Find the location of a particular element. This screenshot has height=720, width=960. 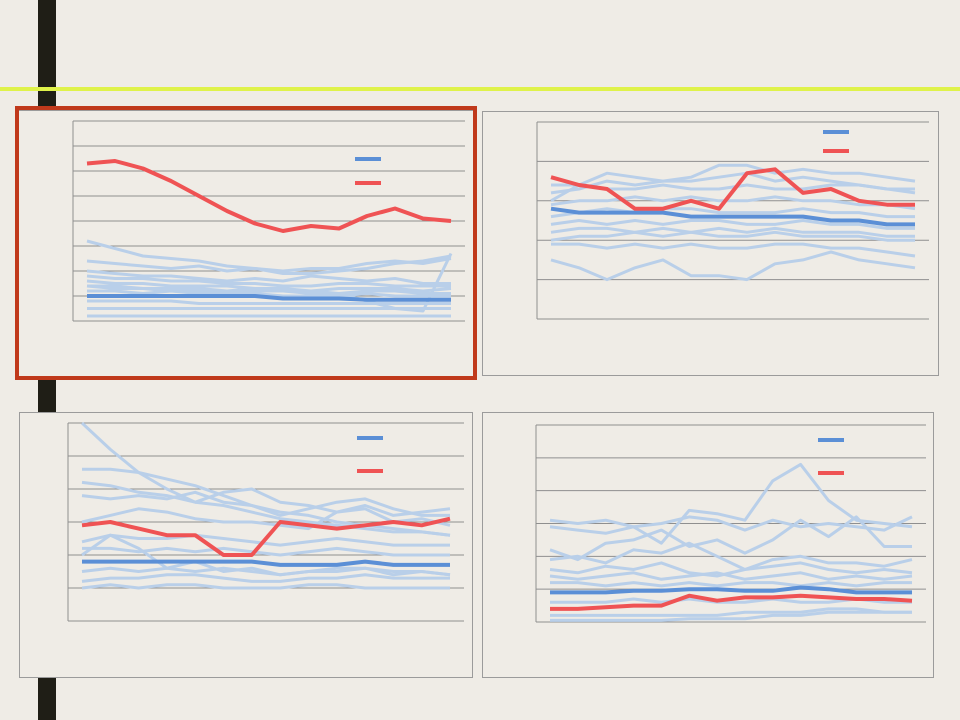

title-divider-line is located at coordinates (480, 89).